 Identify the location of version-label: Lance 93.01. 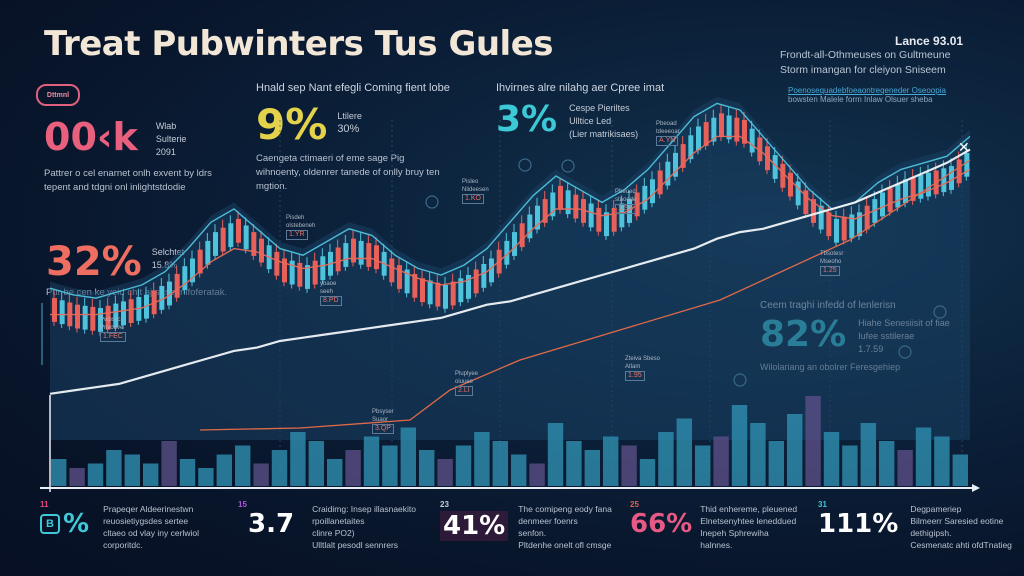
(929, 41).